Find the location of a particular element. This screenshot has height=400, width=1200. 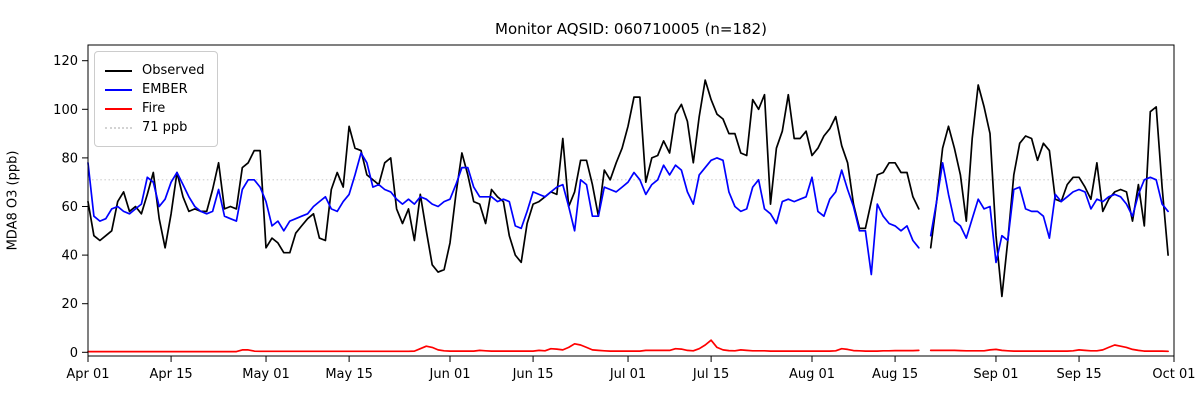

y-tick-label: 20 is located at coordinates (69, 304).